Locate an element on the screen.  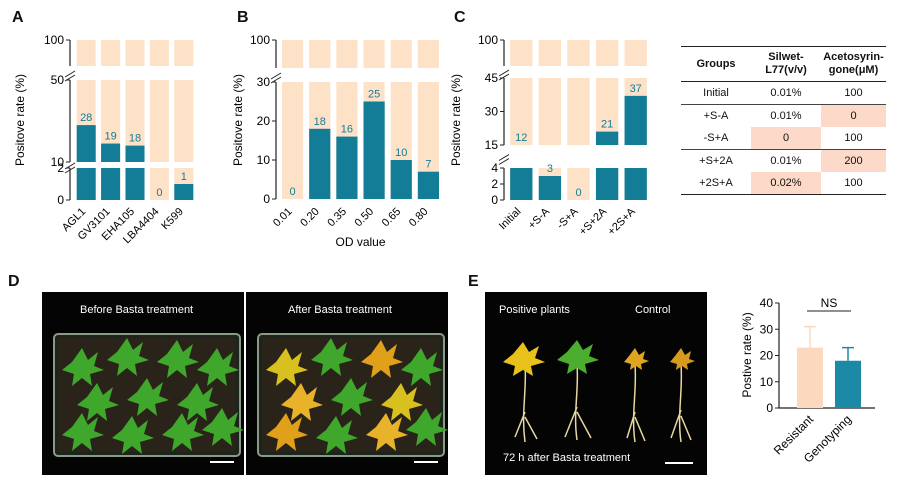
x-tick-label: +S+2A is located at coordinates (593, 221).